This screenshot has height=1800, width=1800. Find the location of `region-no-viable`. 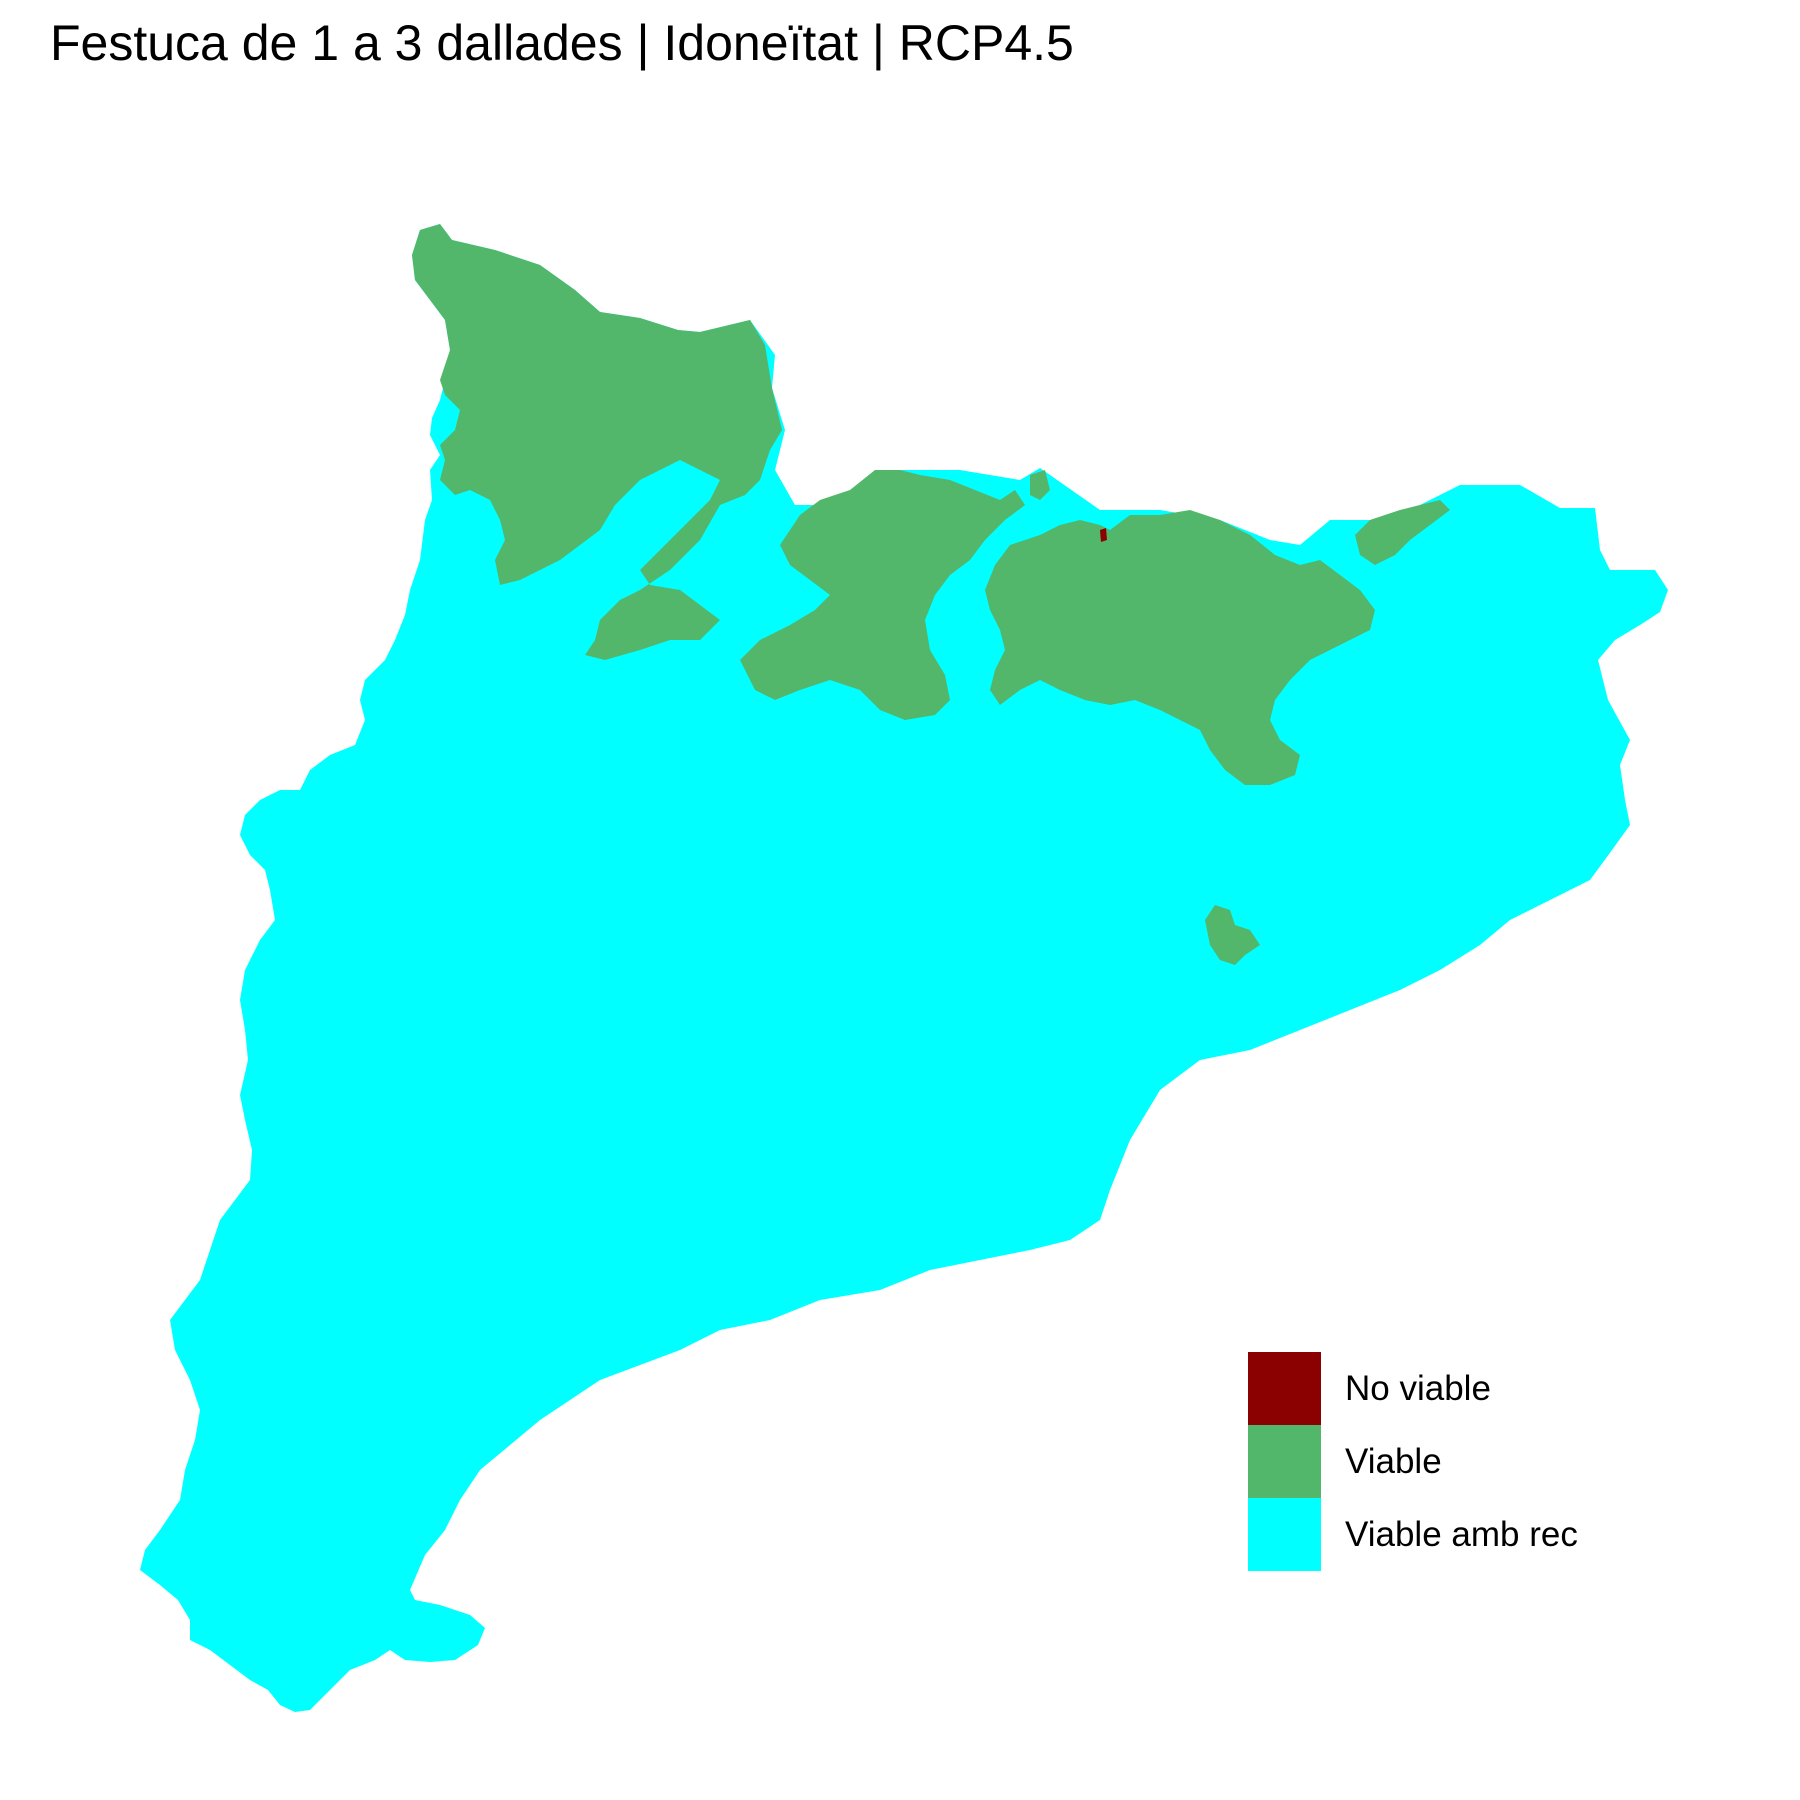

region-no-viable is located at coordinates (1103, 535).